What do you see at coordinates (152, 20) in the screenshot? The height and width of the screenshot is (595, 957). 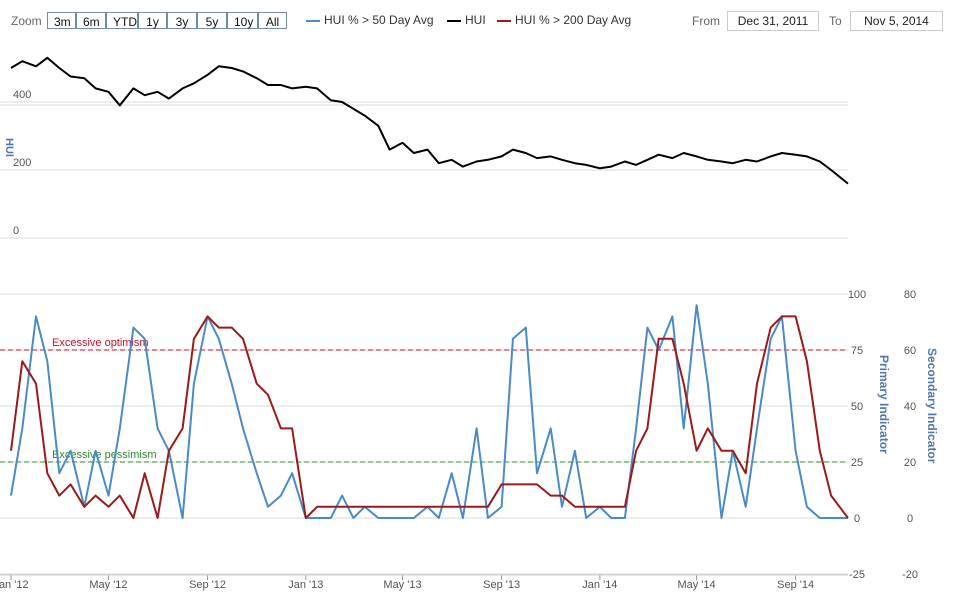 I see `zoom-1y-button: 1y` at bounding box center [152, 20].